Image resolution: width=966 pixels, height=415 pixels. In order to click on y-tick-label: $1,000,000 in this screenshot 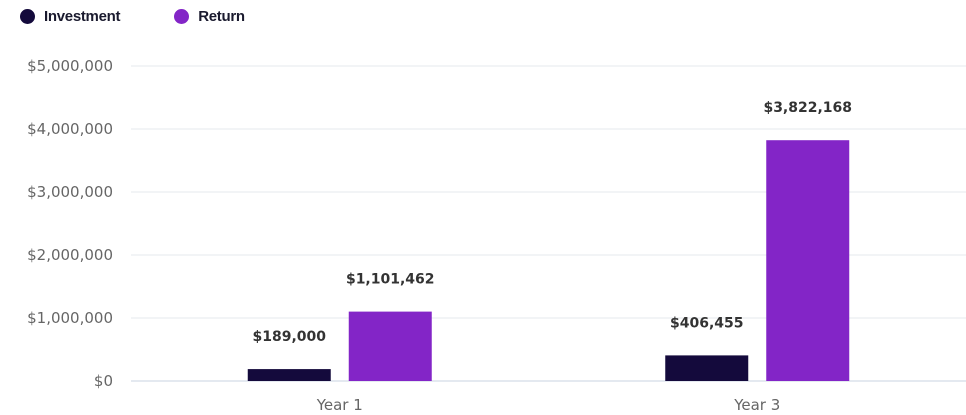, I will do `click(70, 318)`.